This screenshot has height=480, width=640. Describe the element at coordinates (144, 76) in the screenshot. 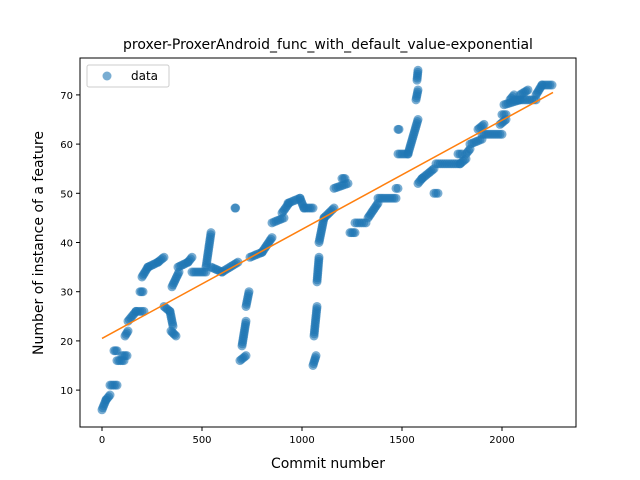

I see `legend-label-data: data` at that location.